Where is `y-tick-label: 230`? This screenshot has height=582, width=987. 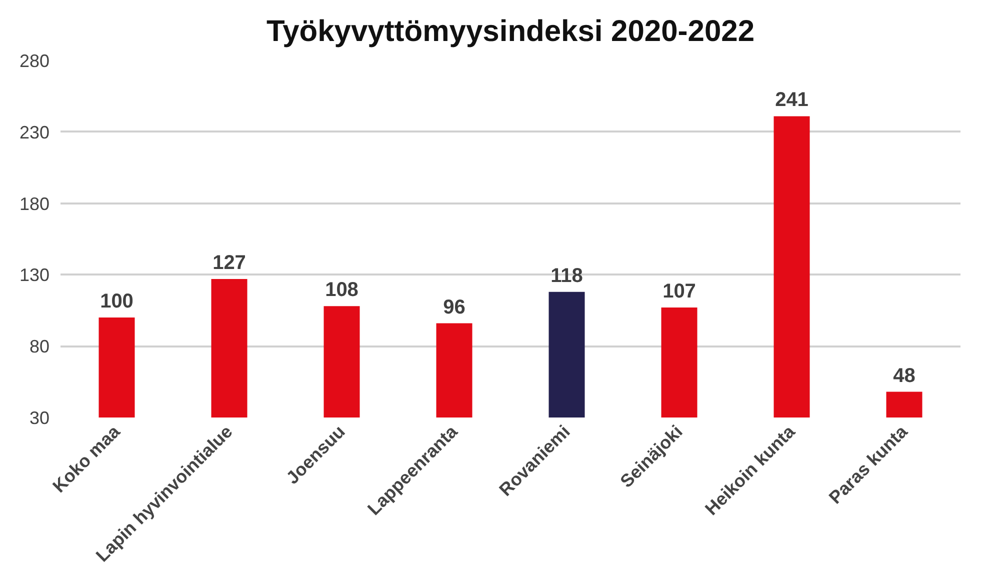 y-tick-label: 230 is located at coordinates (34, 132).